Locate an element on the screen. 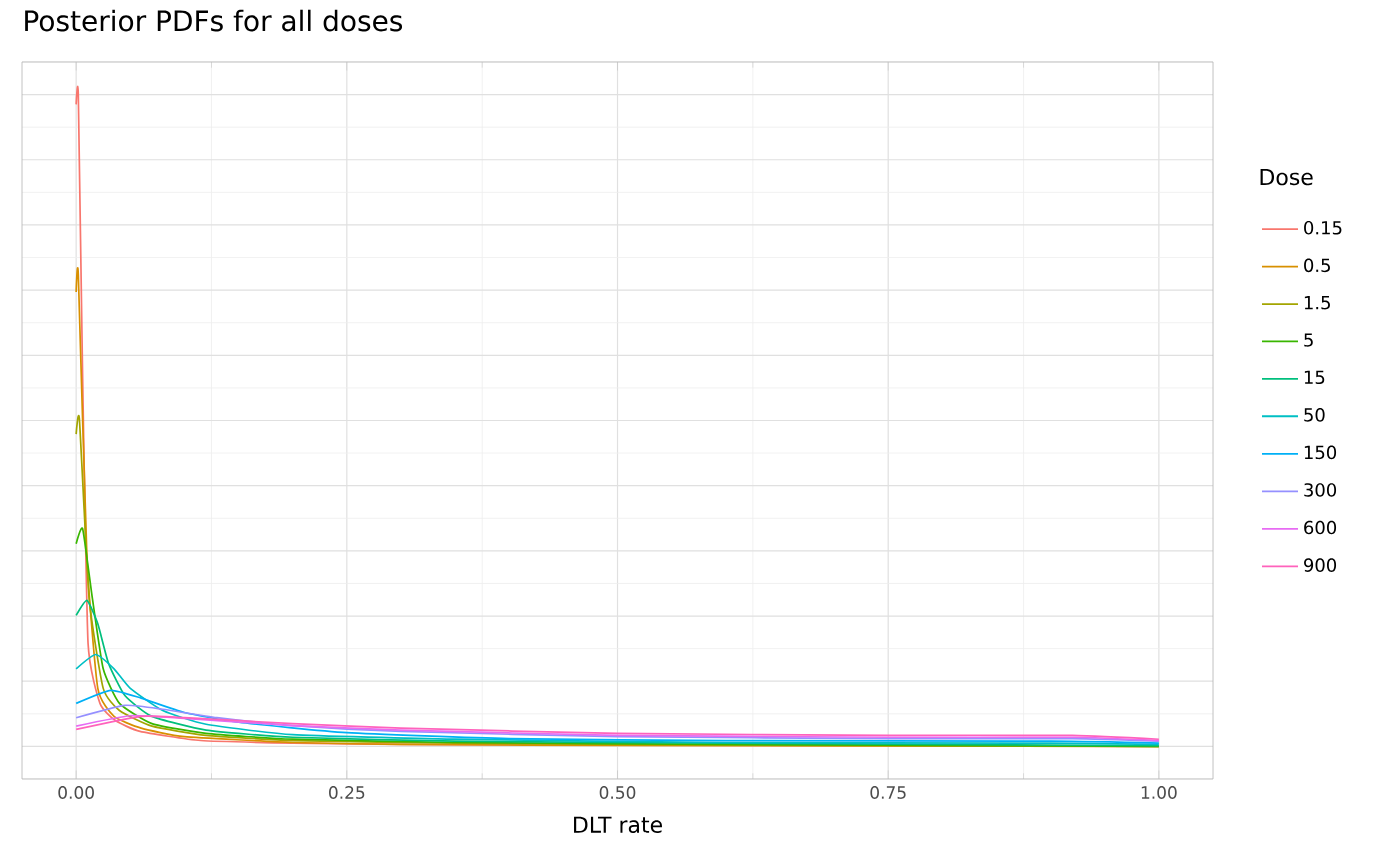  legend-label: 5 is located at coordinates (1308, 340).